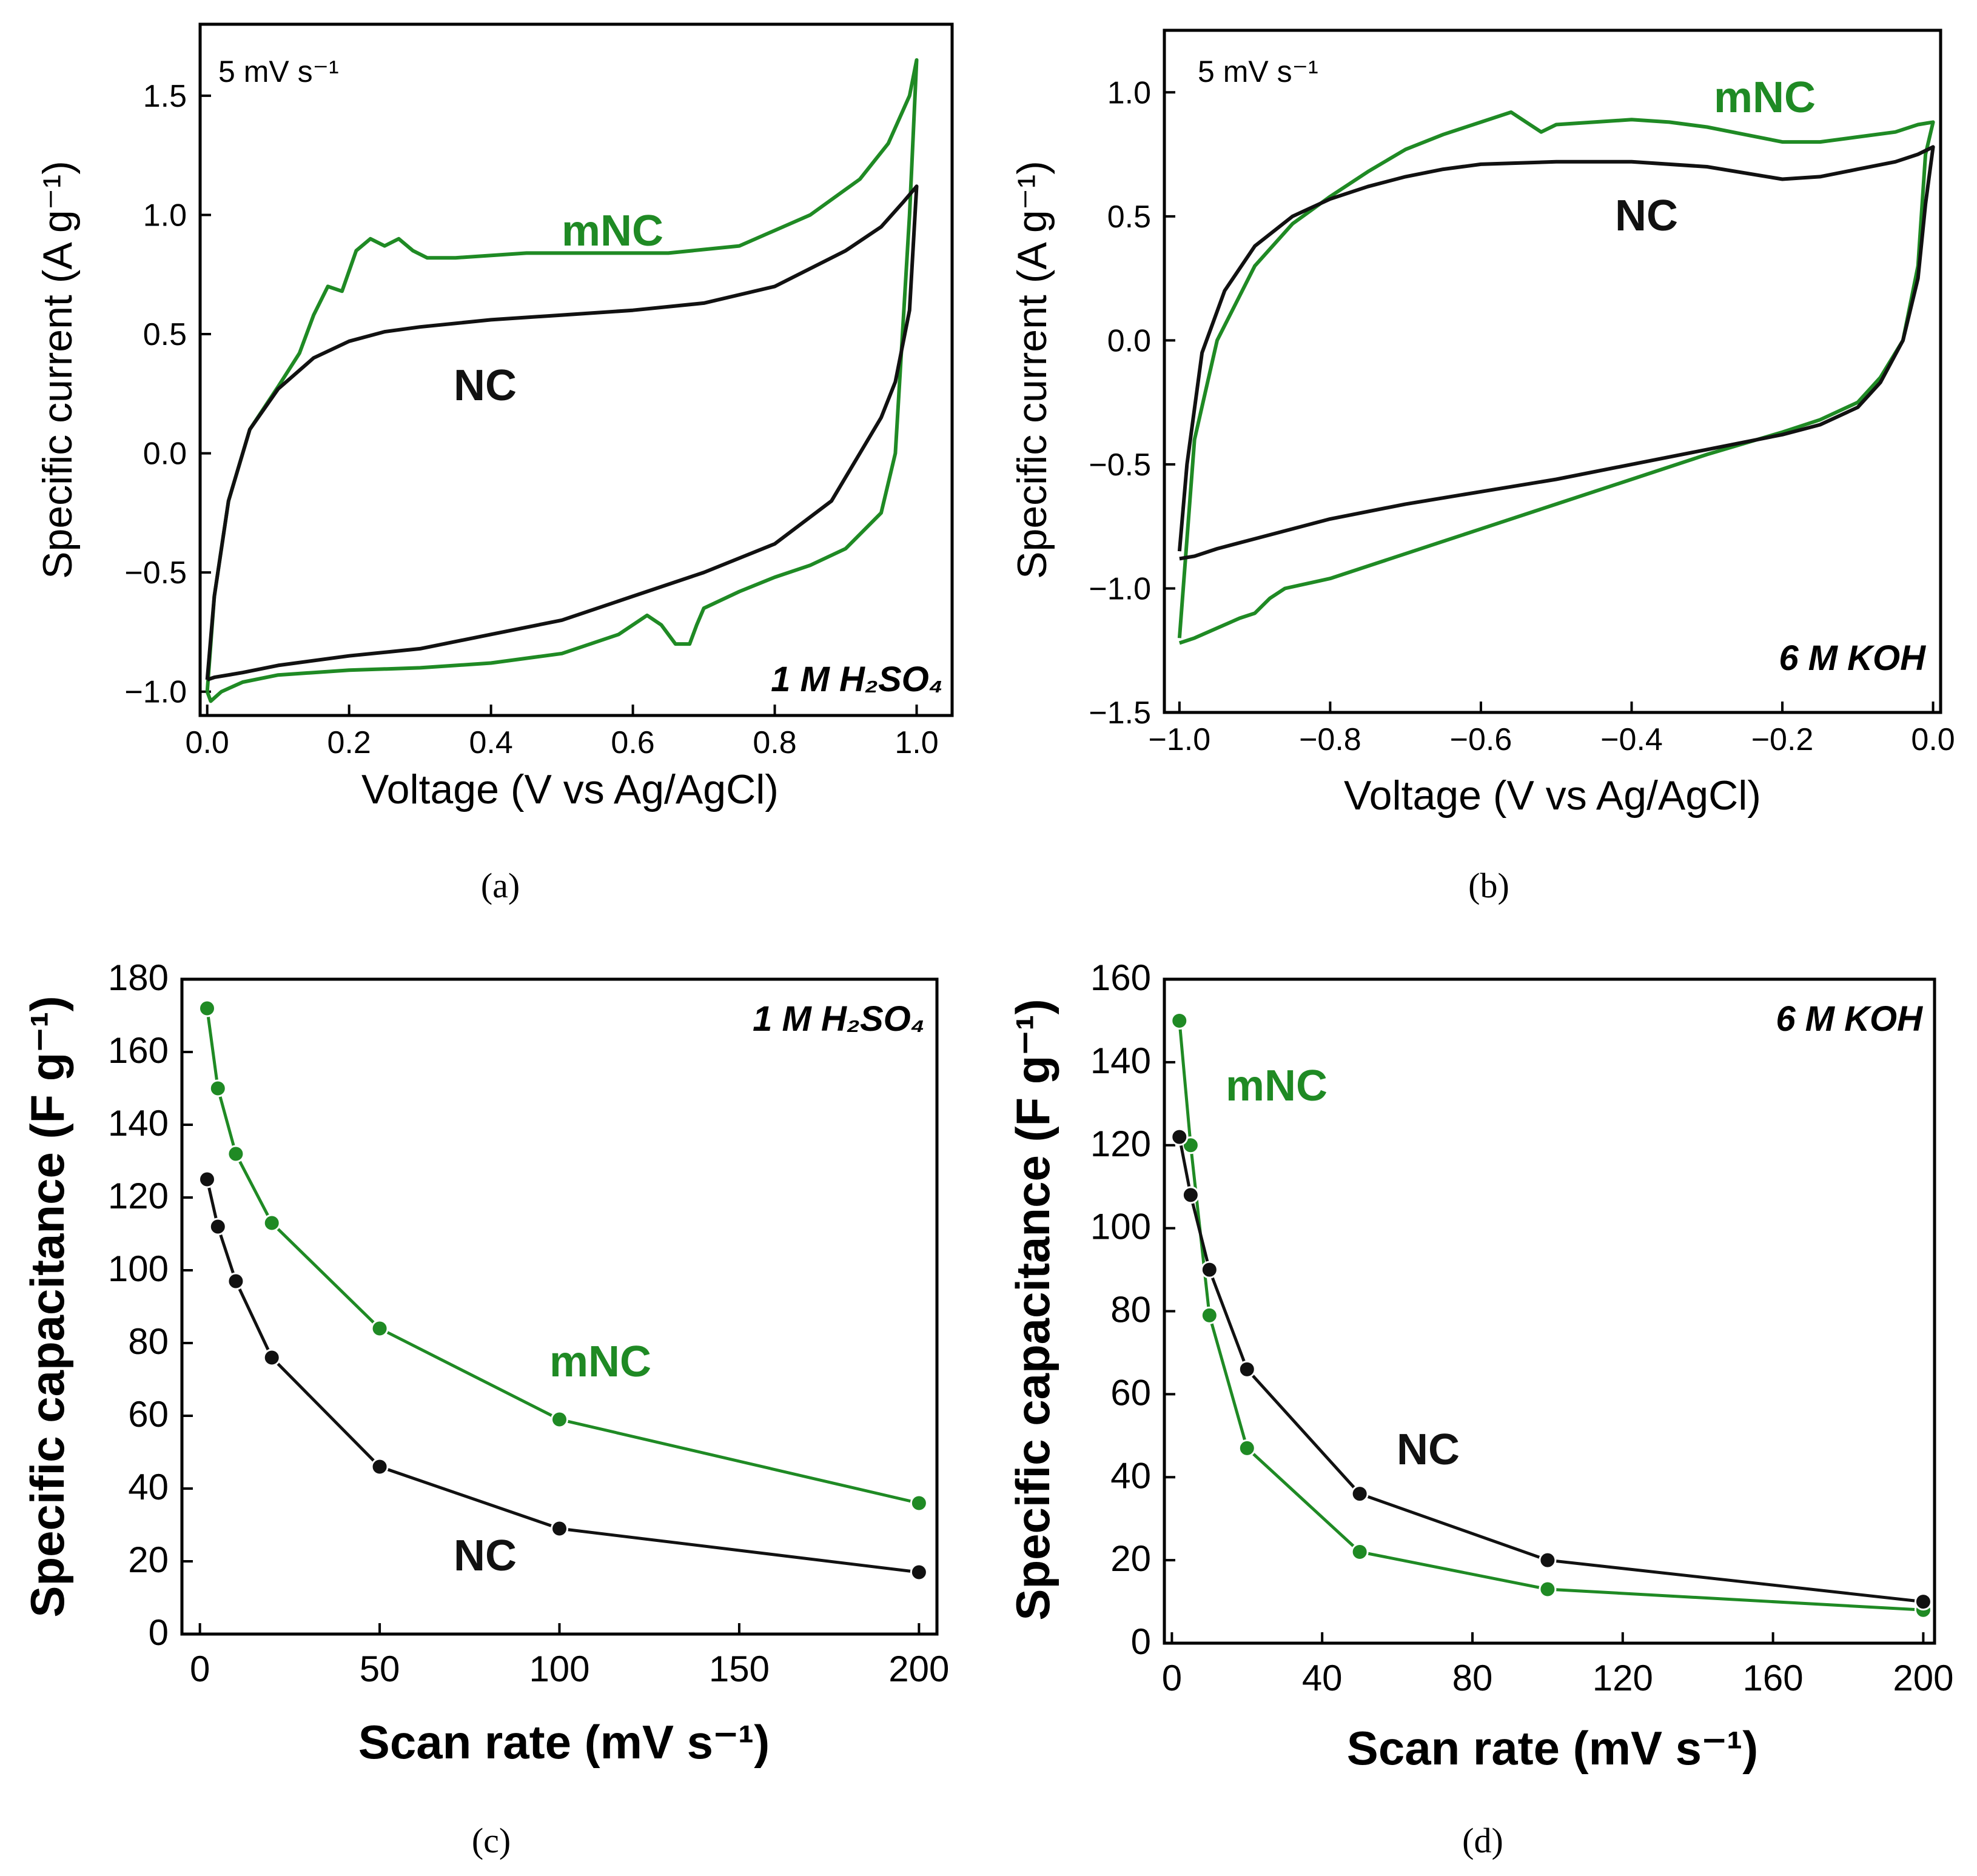 The height and width of the screenshot is (1876, 1977). What do you see at coordinates (349, 742) in the screenshot?
I see `x-tick-label: 0.2` at bounding box center [349, 742].